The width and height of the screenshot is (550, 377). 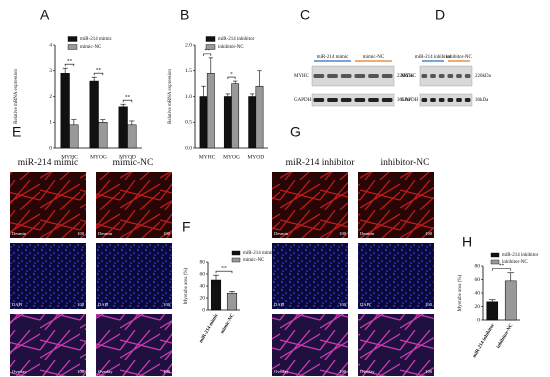 I want to click on x-tick-label: MYOD, so click(x=127, y=157).